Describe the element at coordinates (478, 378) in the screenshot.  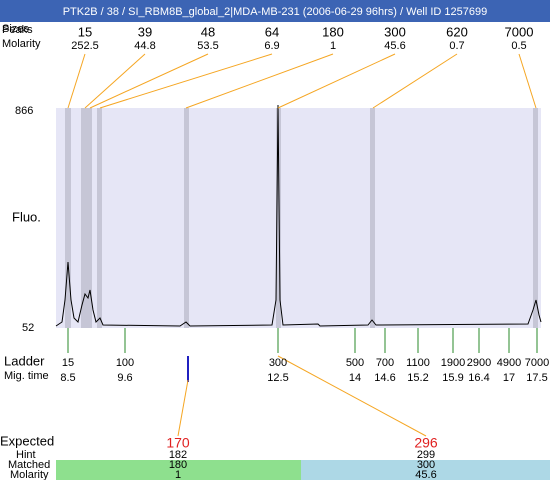
I see `mig-time: 16.4` at that location.